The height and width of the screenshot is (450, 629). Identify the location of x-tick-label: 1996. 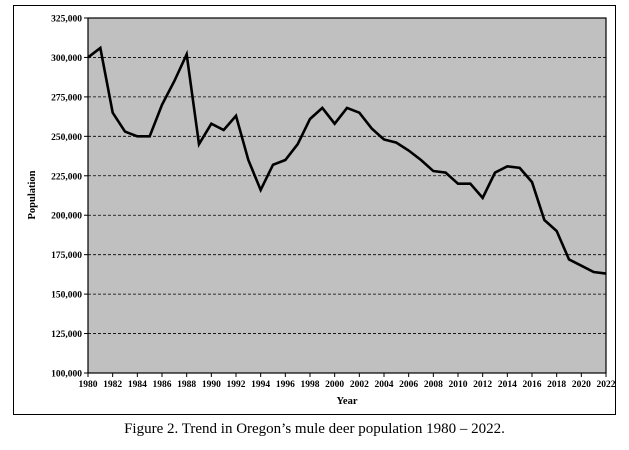
(285, 385).